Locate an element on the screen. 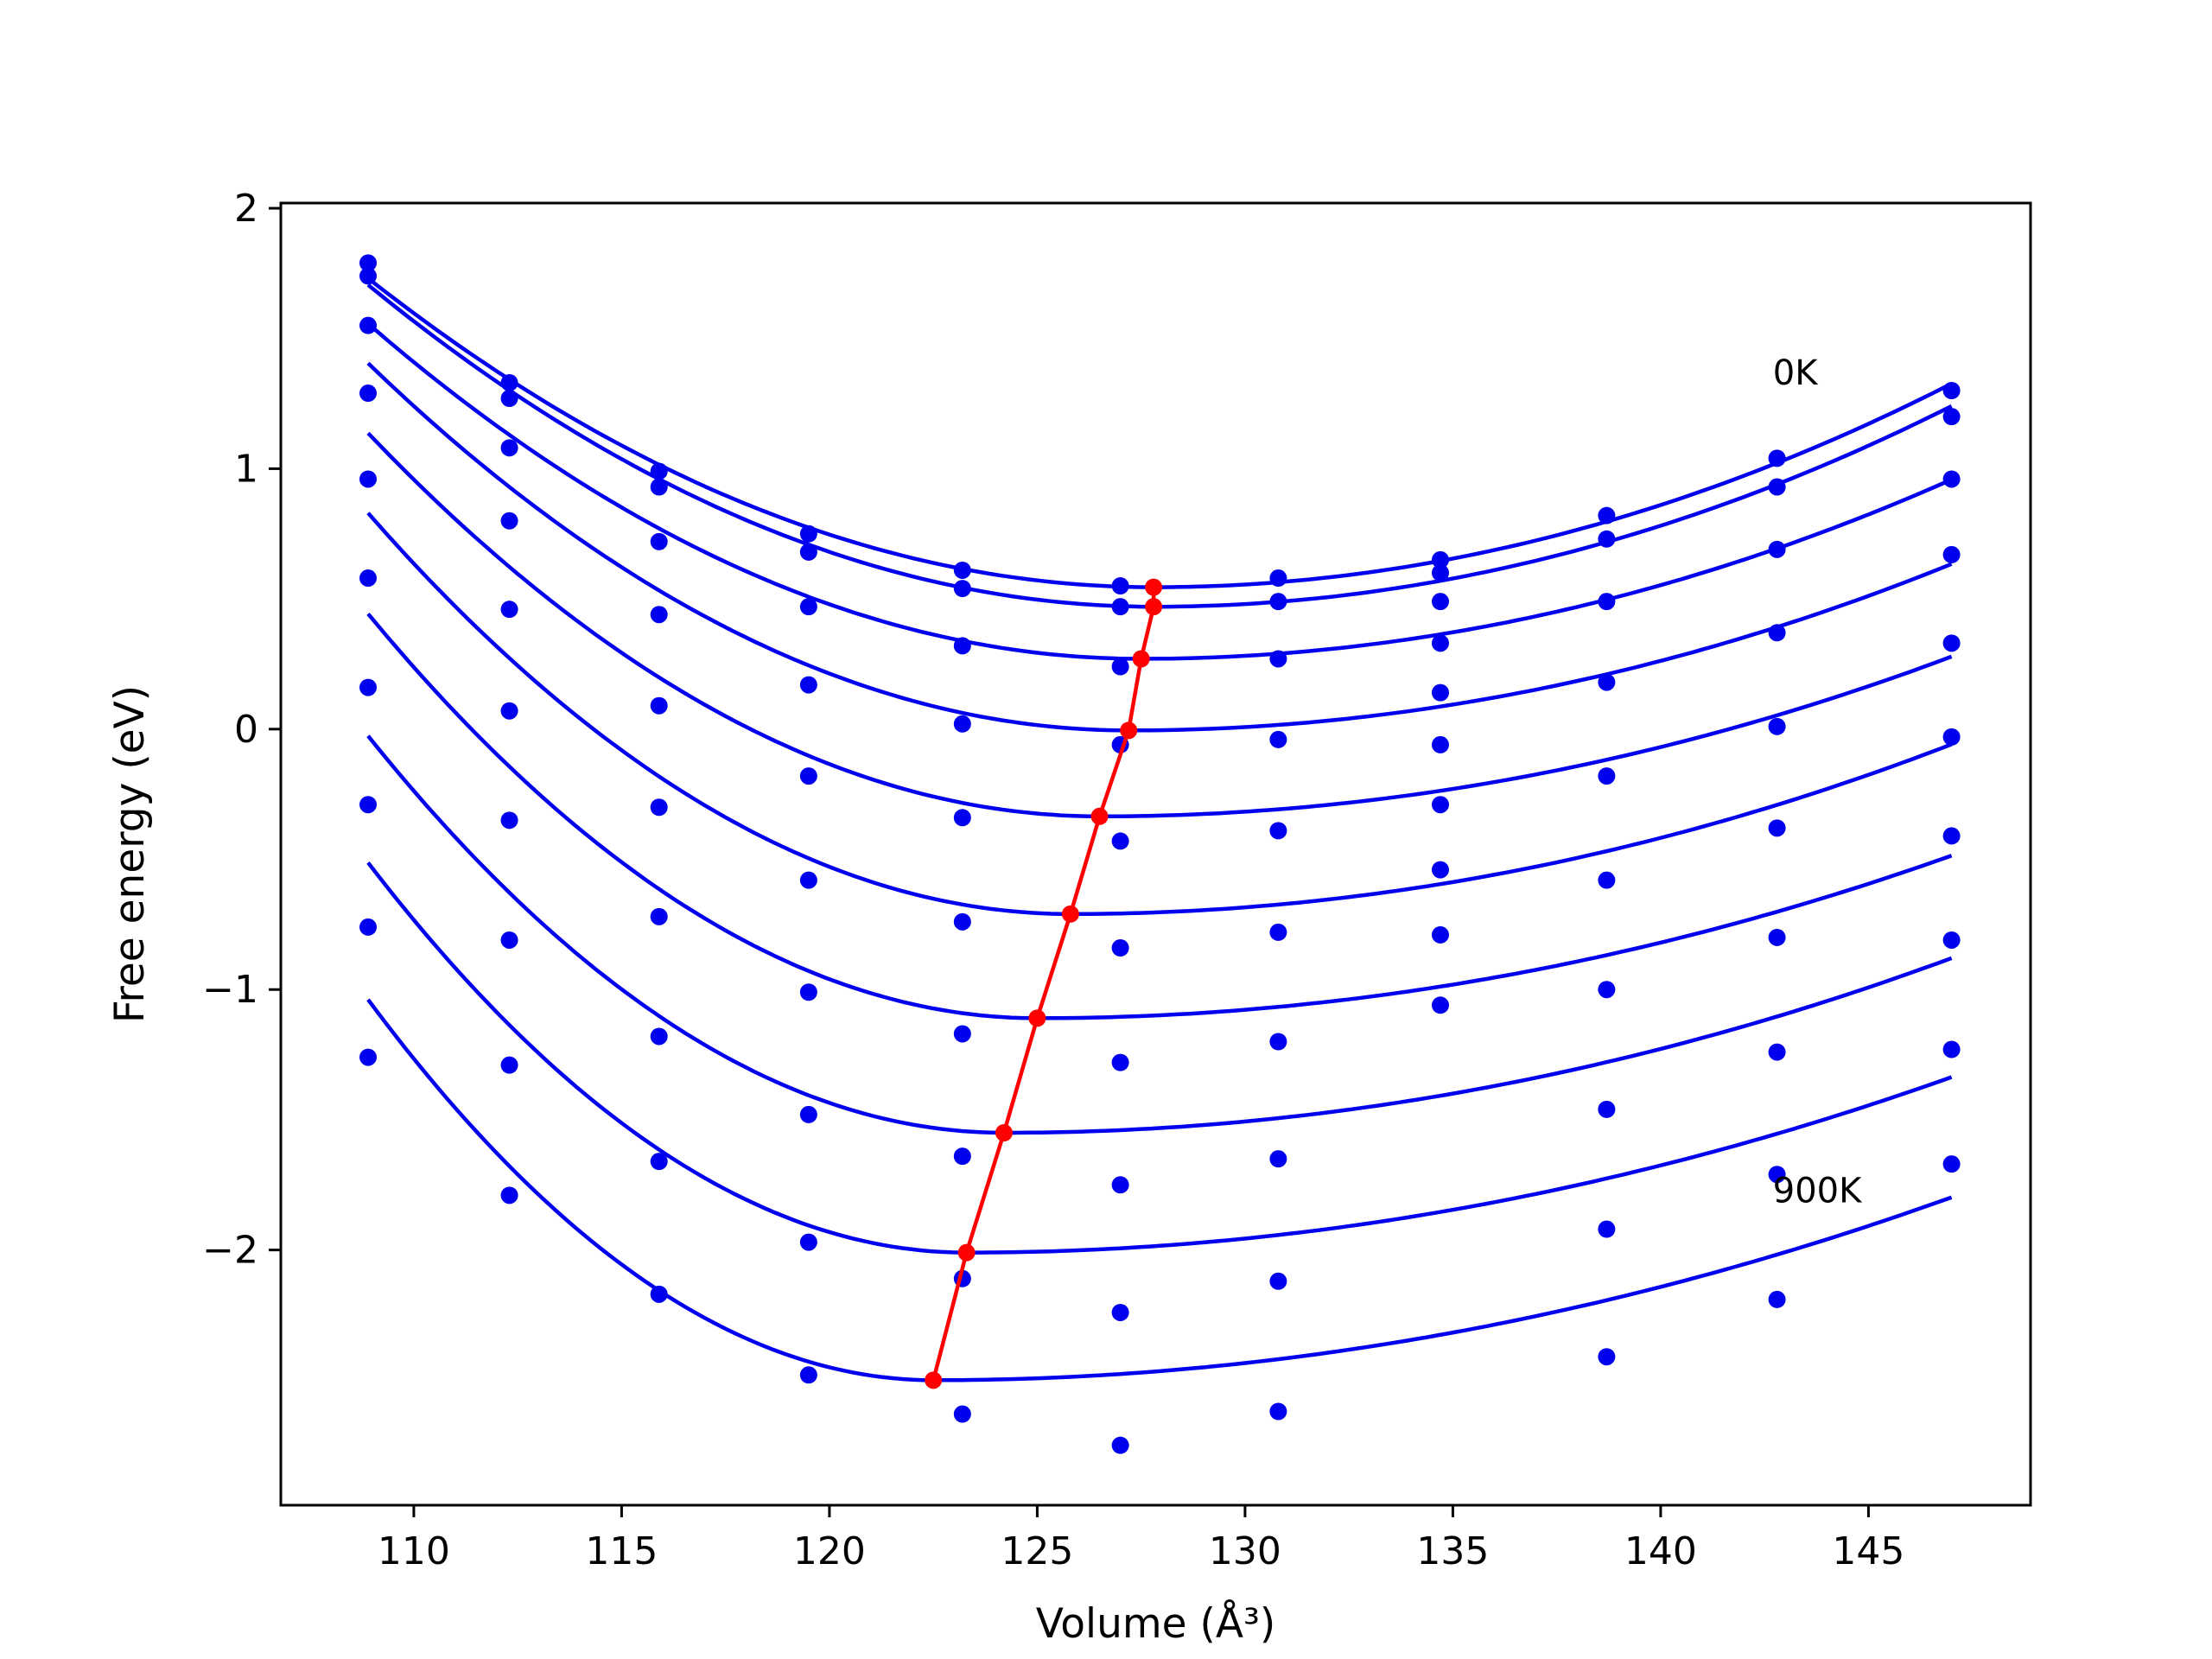 This screenshot has height=1659, width=2212. x-tick-label: 120 is located at coordinates (829, 1551).